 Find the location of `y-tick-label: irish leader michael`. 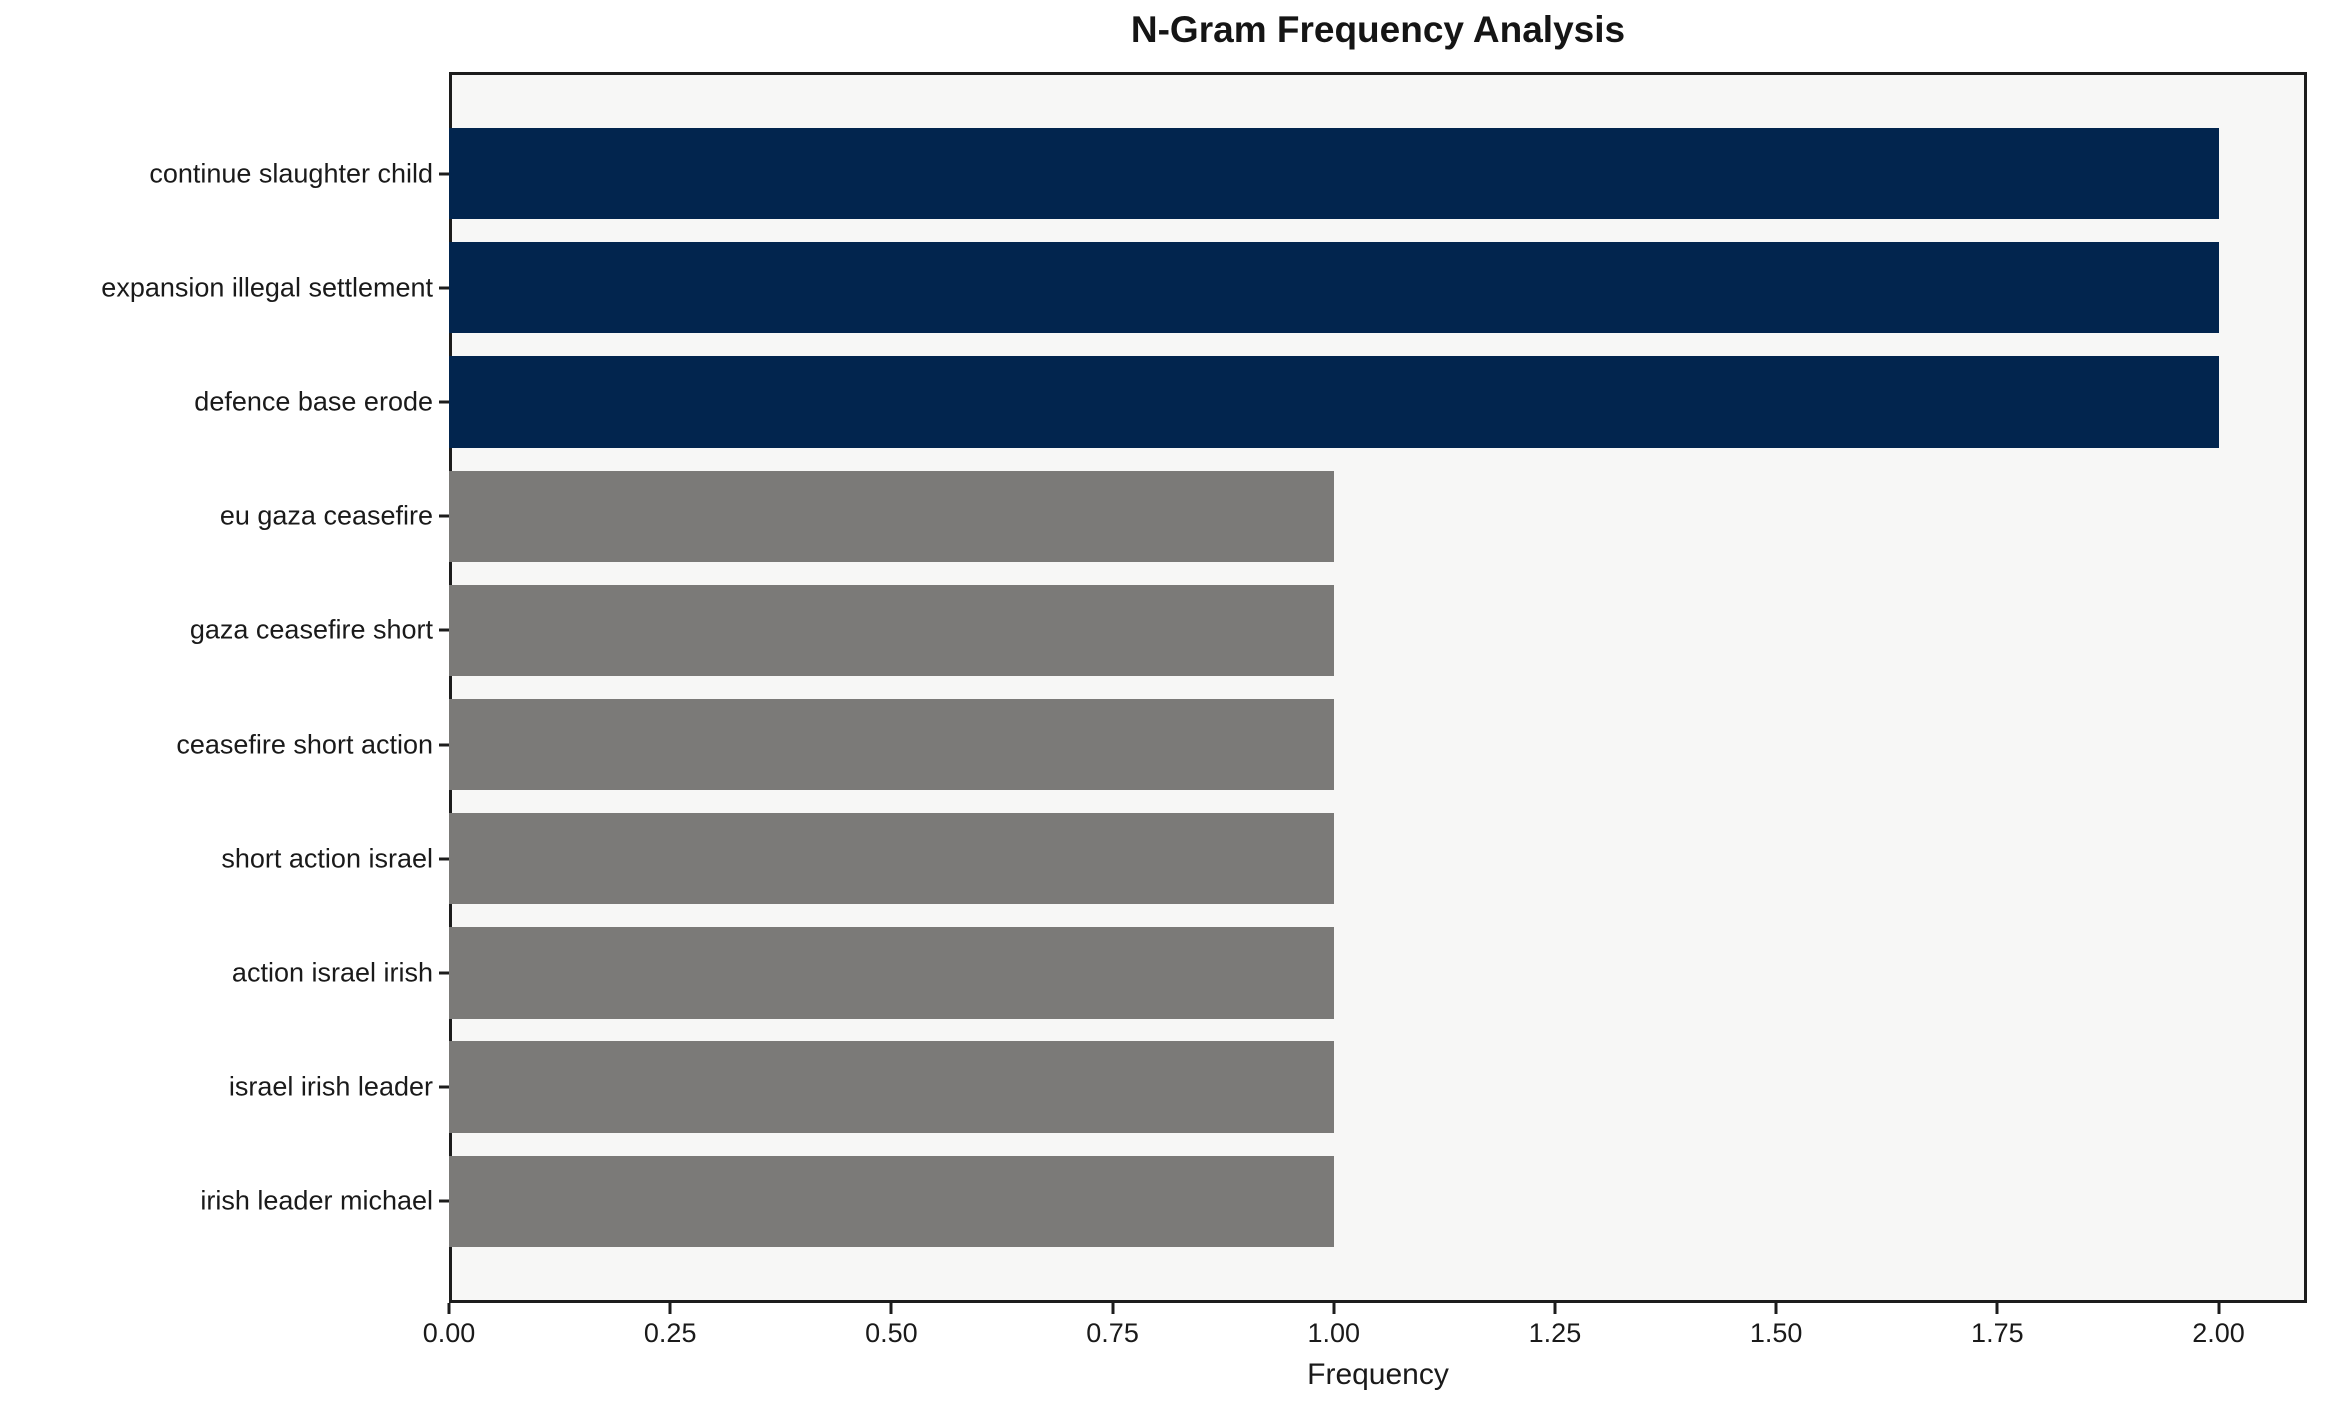

y-tick-label: irish leader michael is located at coordinates (316, 1200).